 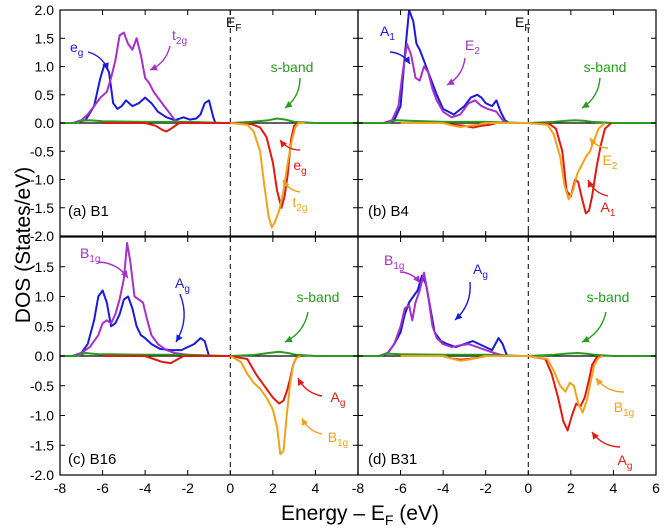 I want to click on y-tick-label: 2.0, so click(x=45, y=10).